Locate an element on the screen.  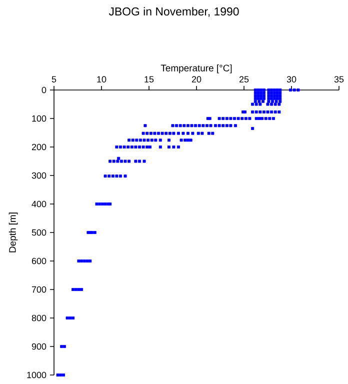
x-tick-label: 5 is located at coordinates (54, 79).